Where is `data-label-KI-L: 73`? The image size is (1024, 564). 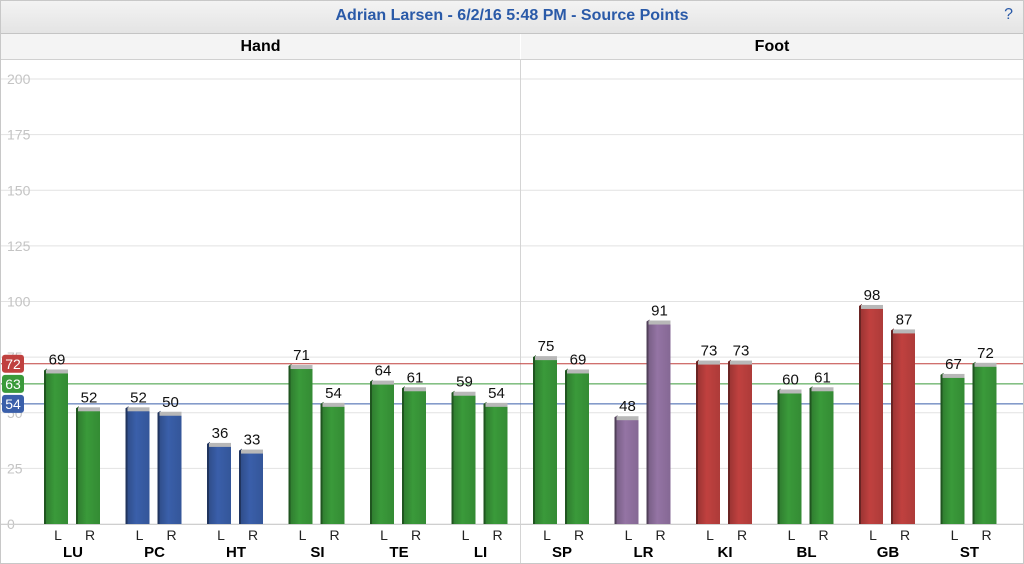
data-label-KI-L: 73 is located at coordinates (709, 351).